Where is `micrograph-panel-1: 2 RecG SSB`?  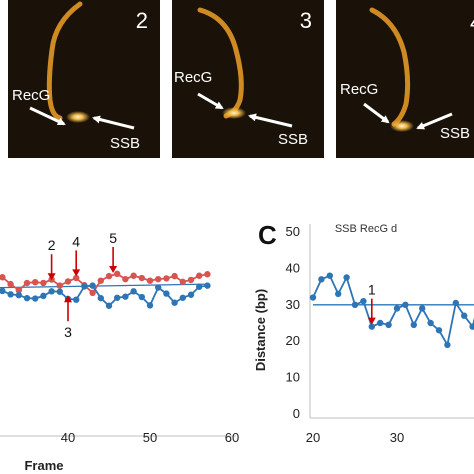
micrograph-panel-1: 2 RecG SSB is located at coordinates (84, 79).